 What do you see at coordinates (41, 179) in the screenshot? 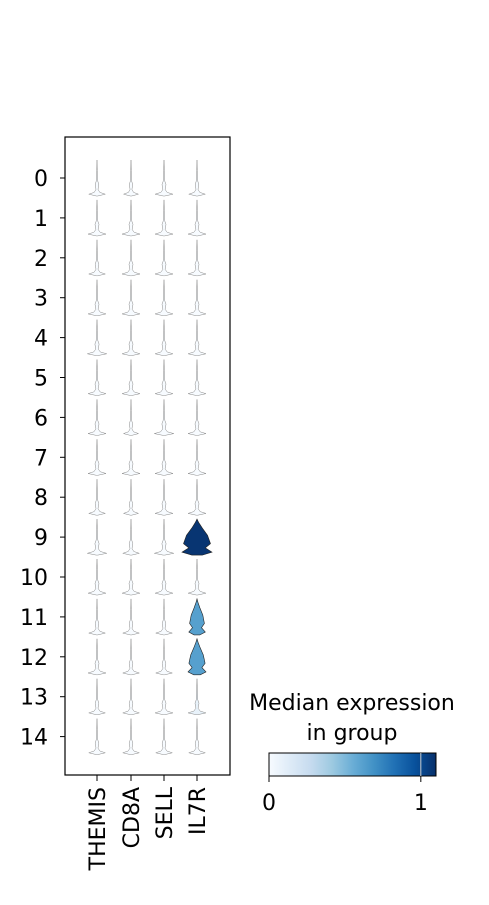
I see `y-tick-label-0: 0` at bounding box center [41, 179].